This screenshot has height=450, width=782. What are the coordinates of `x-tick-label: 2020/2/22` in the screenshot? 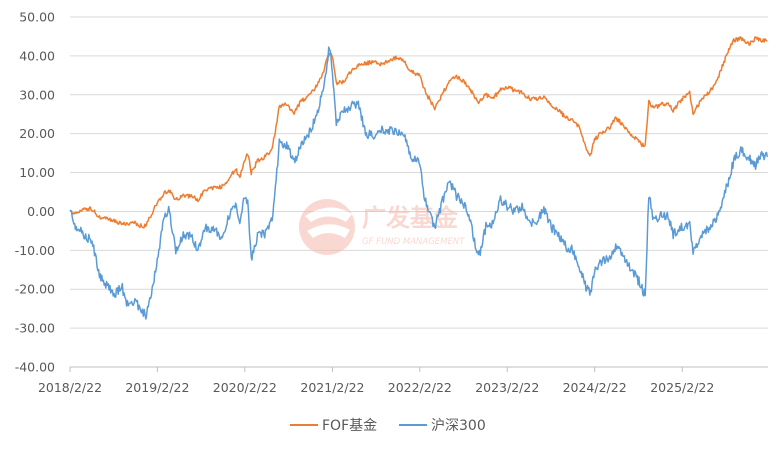 It's located at (245, 387).